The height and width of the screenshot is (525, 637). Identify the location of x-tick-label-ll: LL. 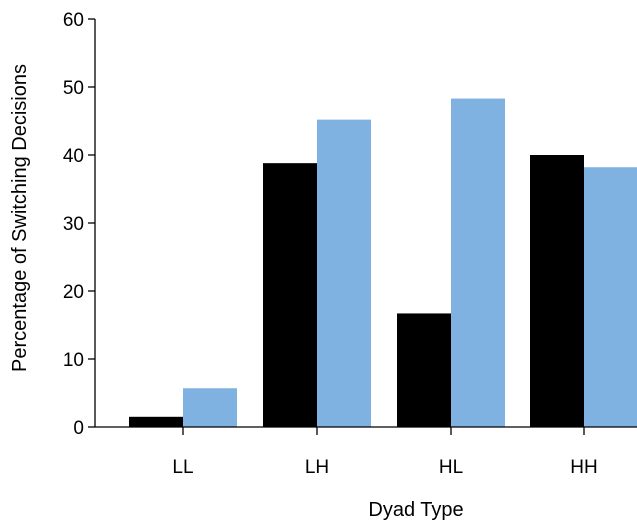
(182, 467).